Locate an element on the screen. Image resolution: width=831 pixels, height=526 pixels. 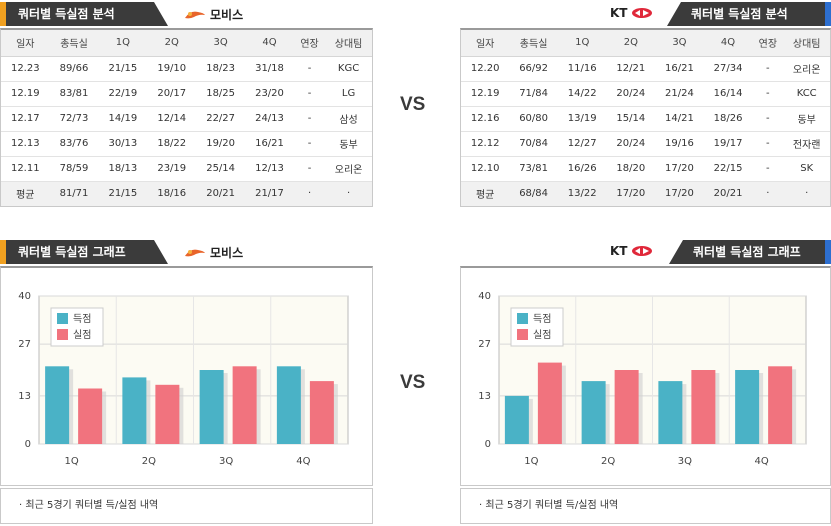
table-cell: 19/20 is located at coordinates (221, 144).